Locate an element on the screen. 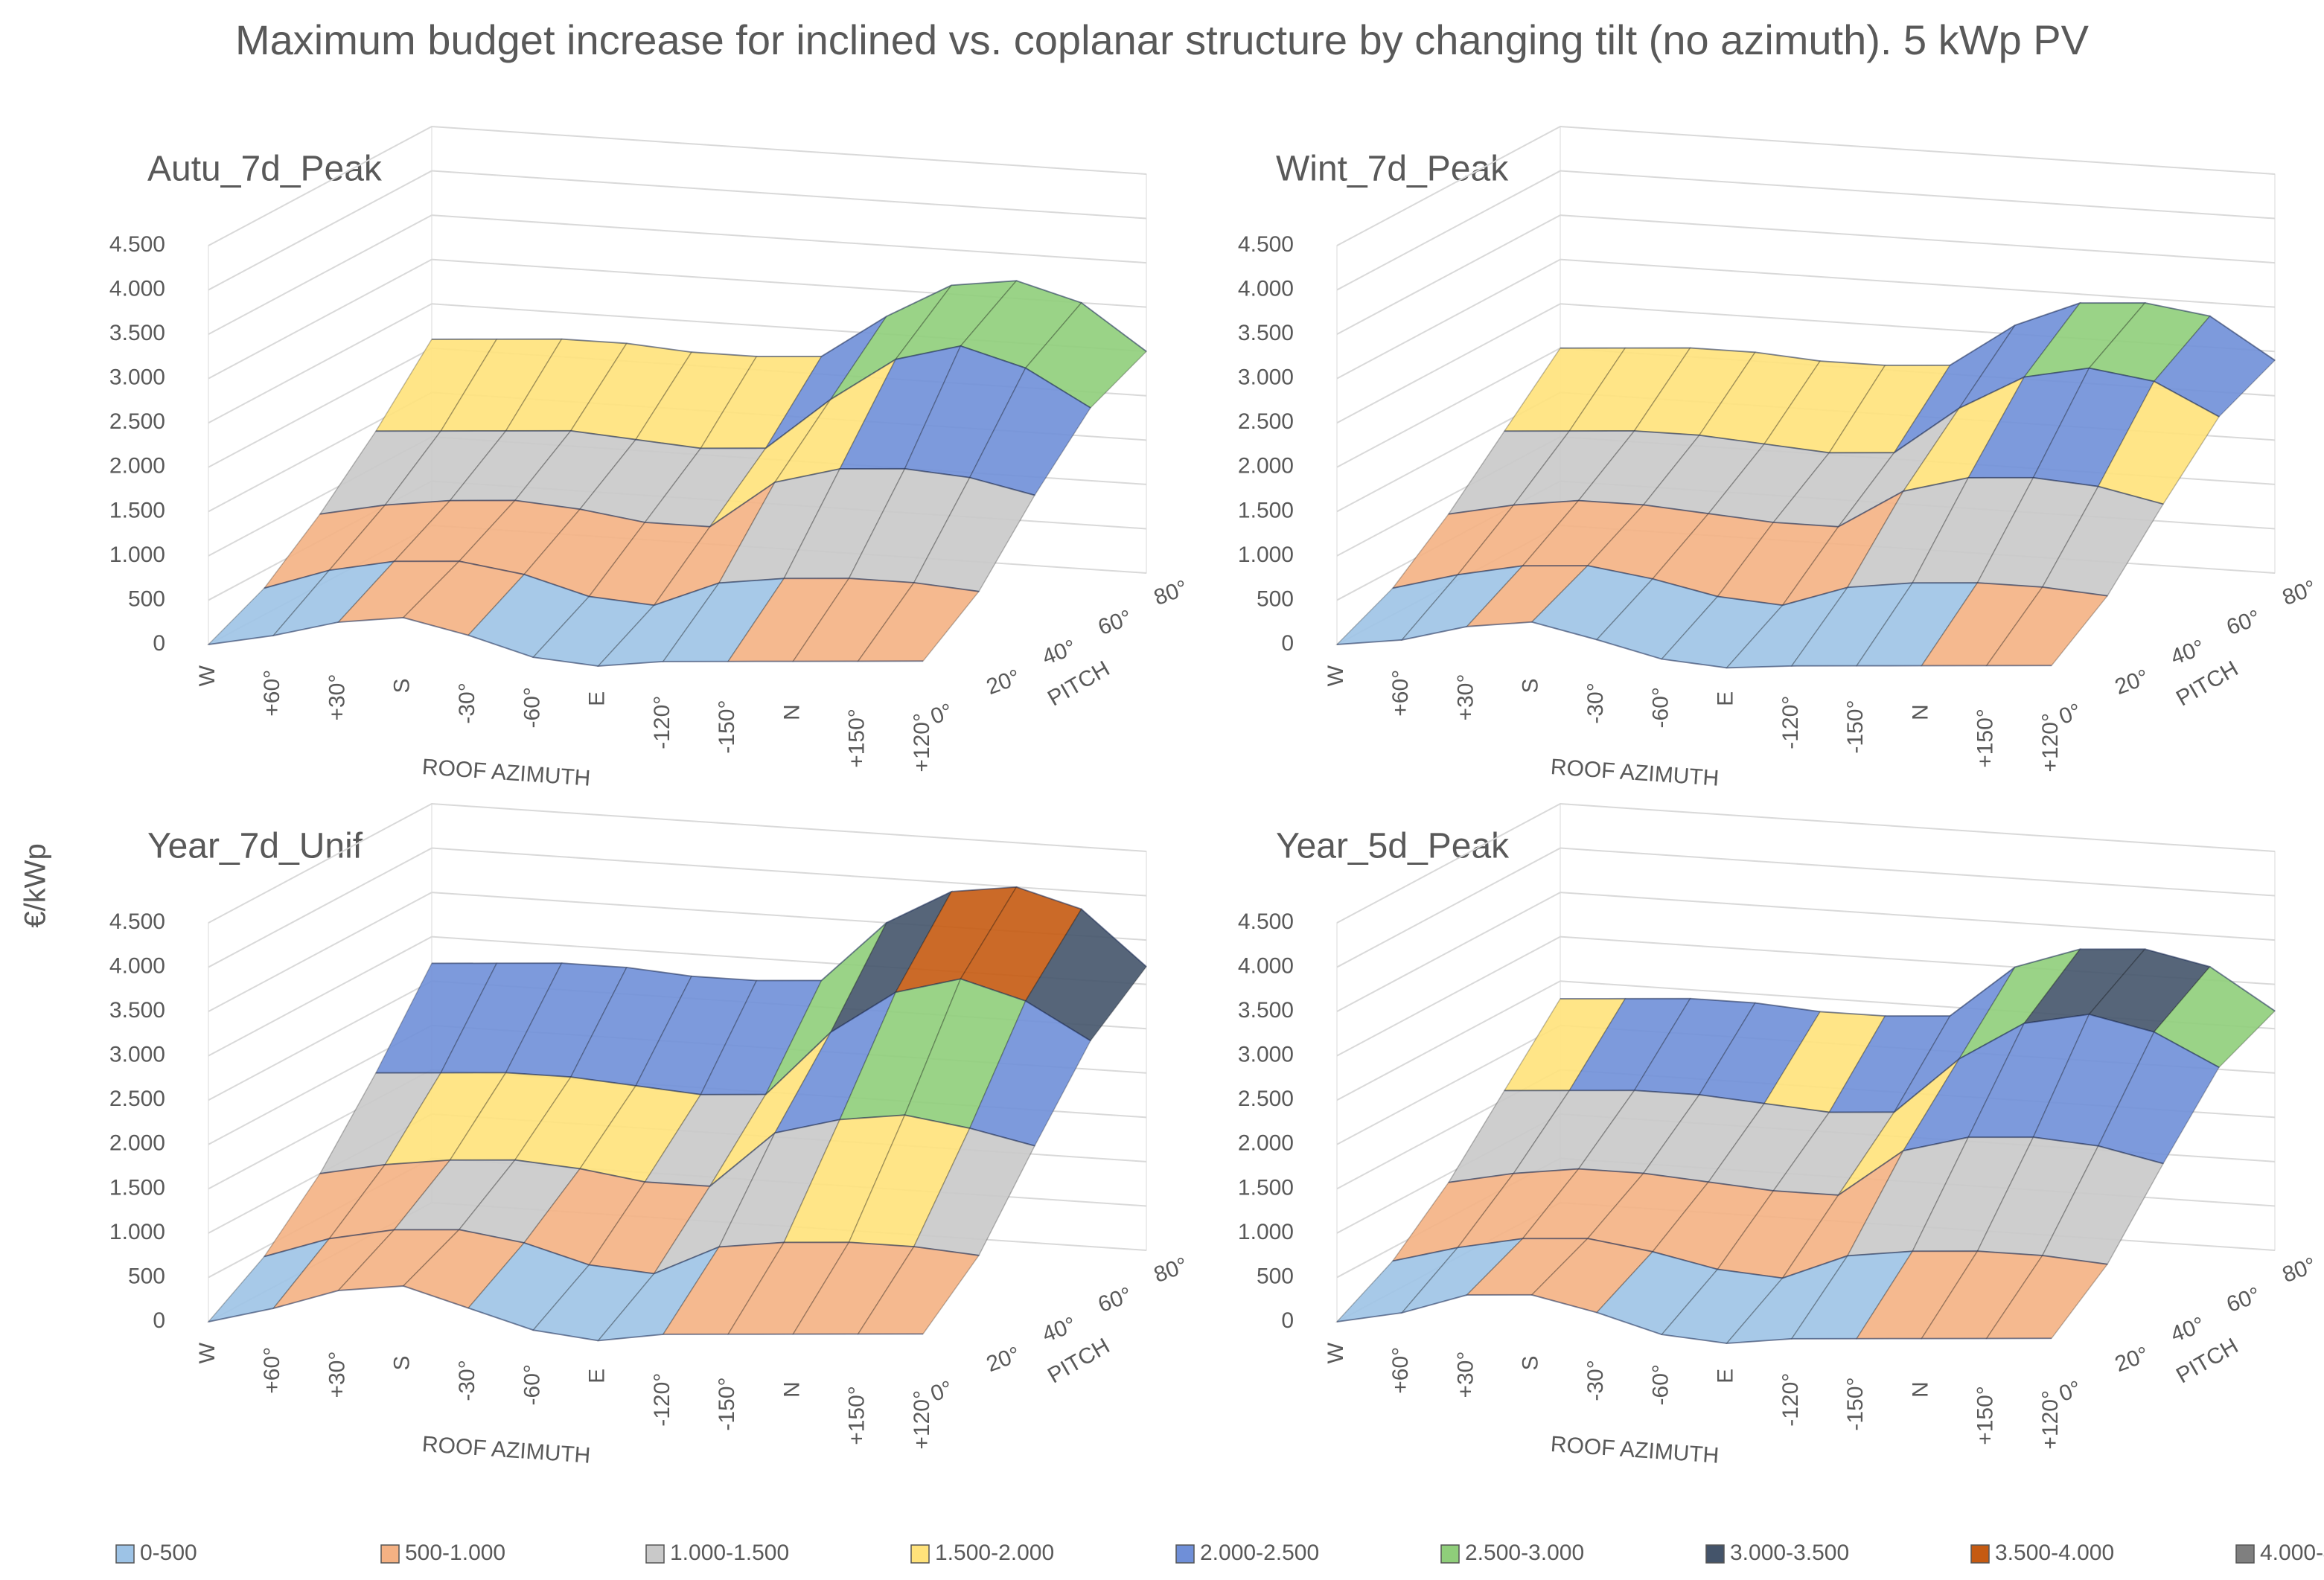 The width and height of the screenshot is (2324, 1580). y-tick-label: 500 is located at coordinates (146, 1276).